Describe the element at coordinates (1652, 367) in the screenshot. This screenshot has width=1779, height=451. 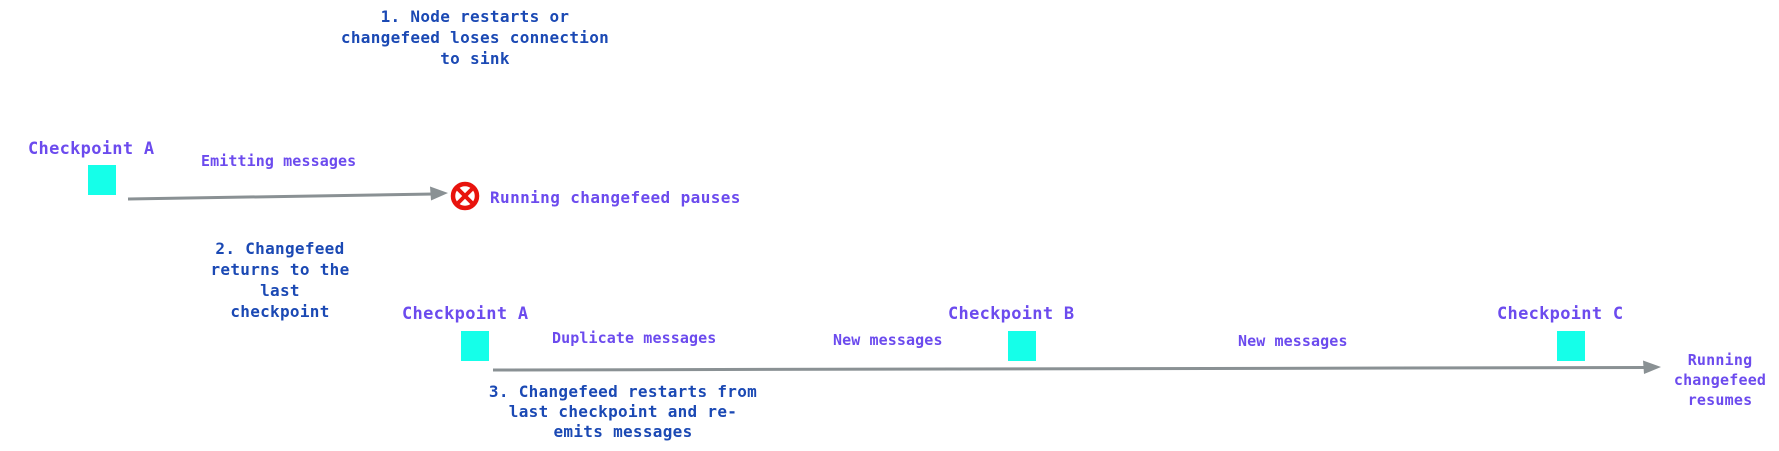
I see `bottom-timeline-arrowhead` at that location.